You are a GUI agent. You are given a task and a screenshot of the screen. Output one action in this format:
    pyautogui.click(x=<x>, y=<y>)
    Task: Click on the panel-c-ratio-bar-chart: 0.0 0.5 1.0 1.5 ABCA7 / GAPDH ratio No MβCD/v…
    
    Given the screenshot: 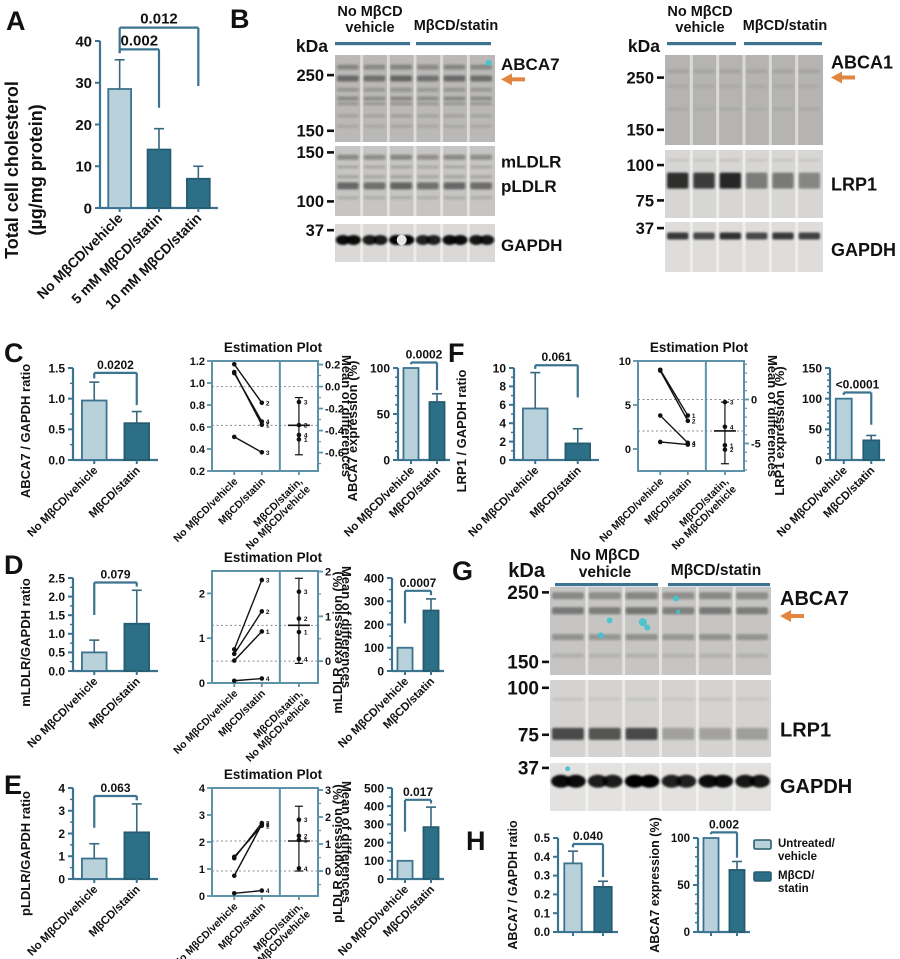 What is the action you would take?
    pyautogui.click(x=93, y=439)
    